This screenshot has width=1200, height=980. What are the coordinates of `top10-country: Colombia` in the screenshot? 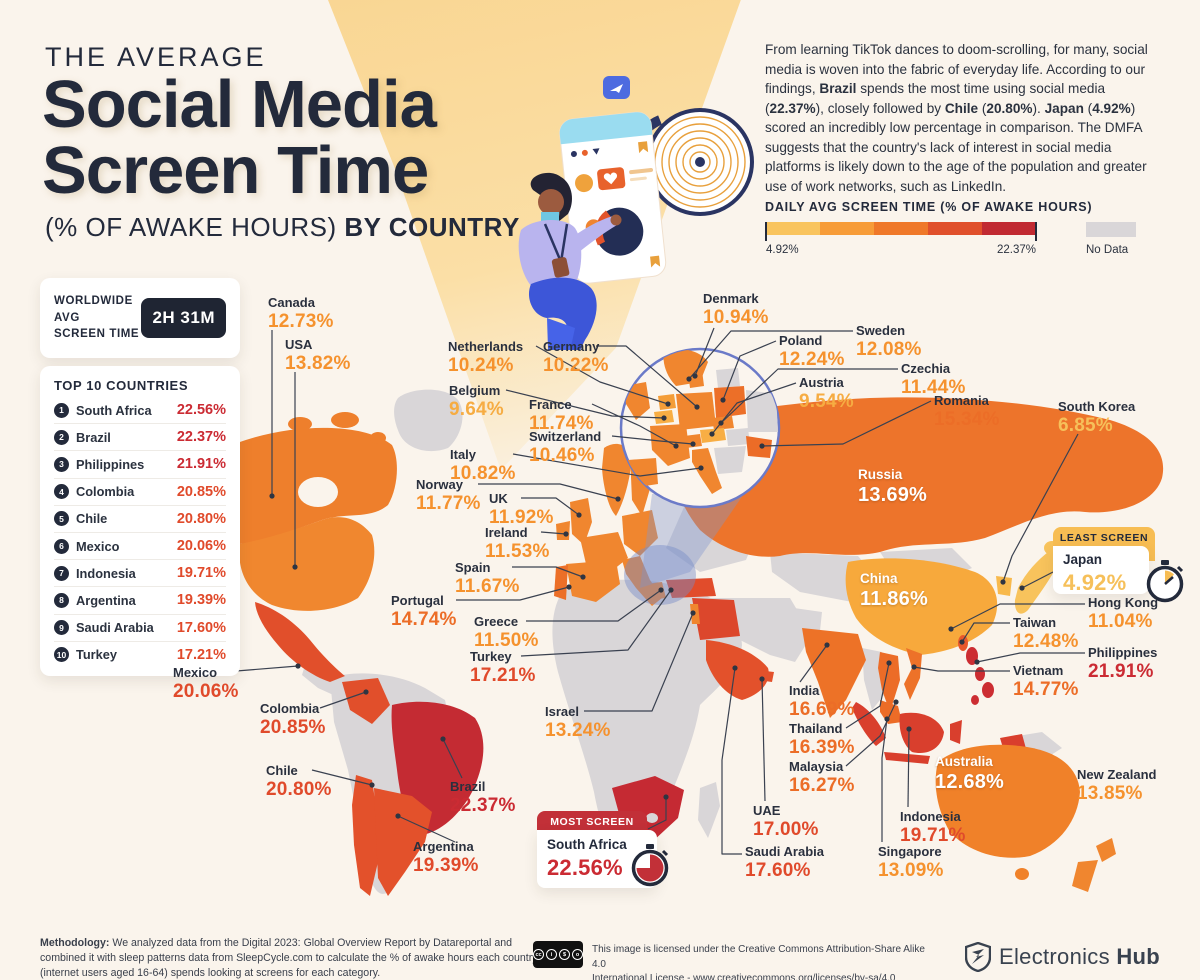 It's located at (105, 492).